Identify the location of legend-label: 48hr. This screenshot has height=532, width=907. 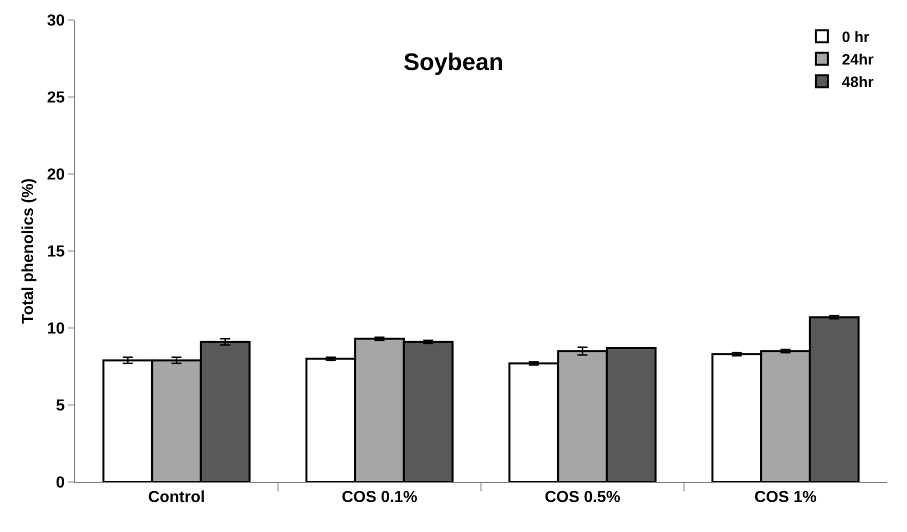
(858, 83).